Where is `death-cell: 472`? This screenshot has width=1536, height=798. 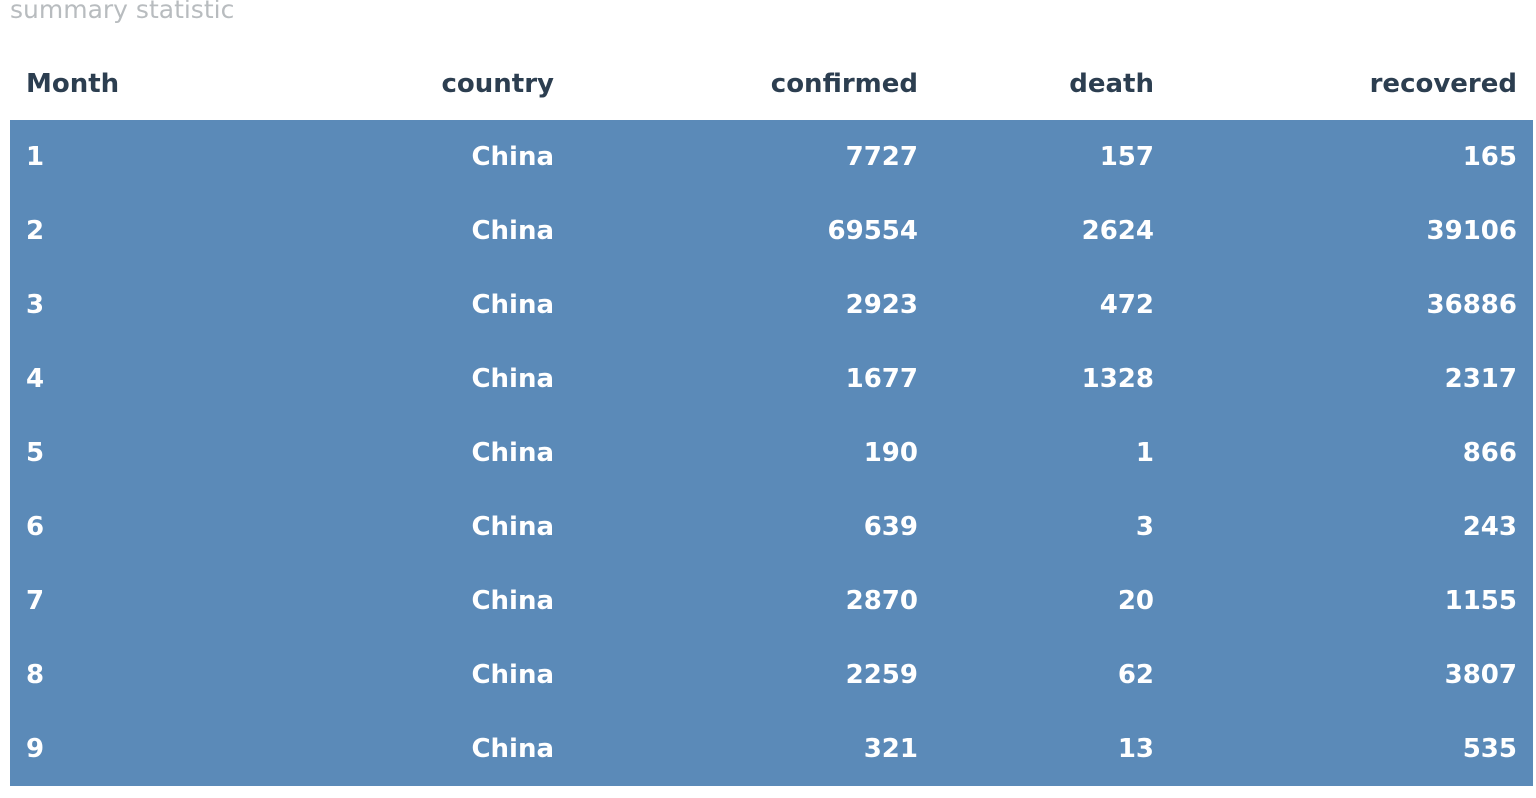
death-cell: 472 is located at coordinates (1052, 305).